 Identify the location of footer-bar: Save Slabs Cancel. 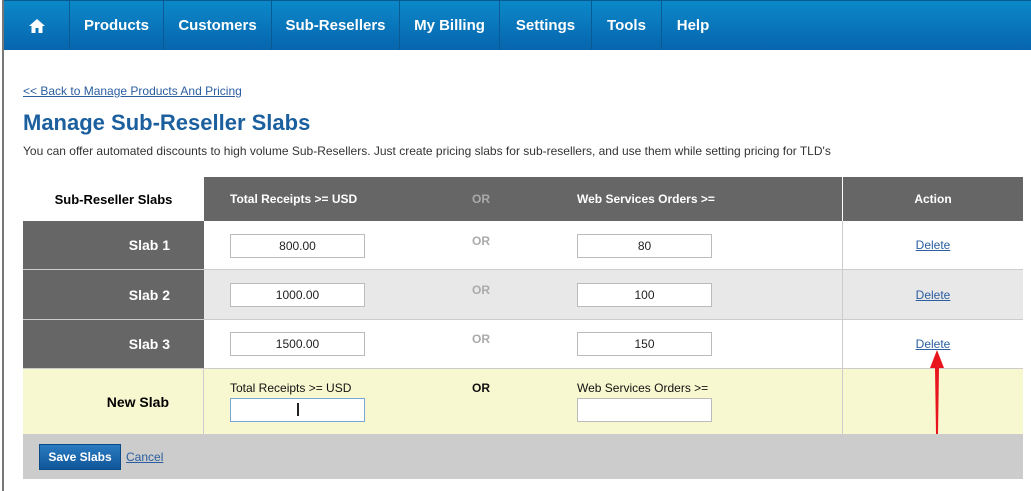
(523, 456).